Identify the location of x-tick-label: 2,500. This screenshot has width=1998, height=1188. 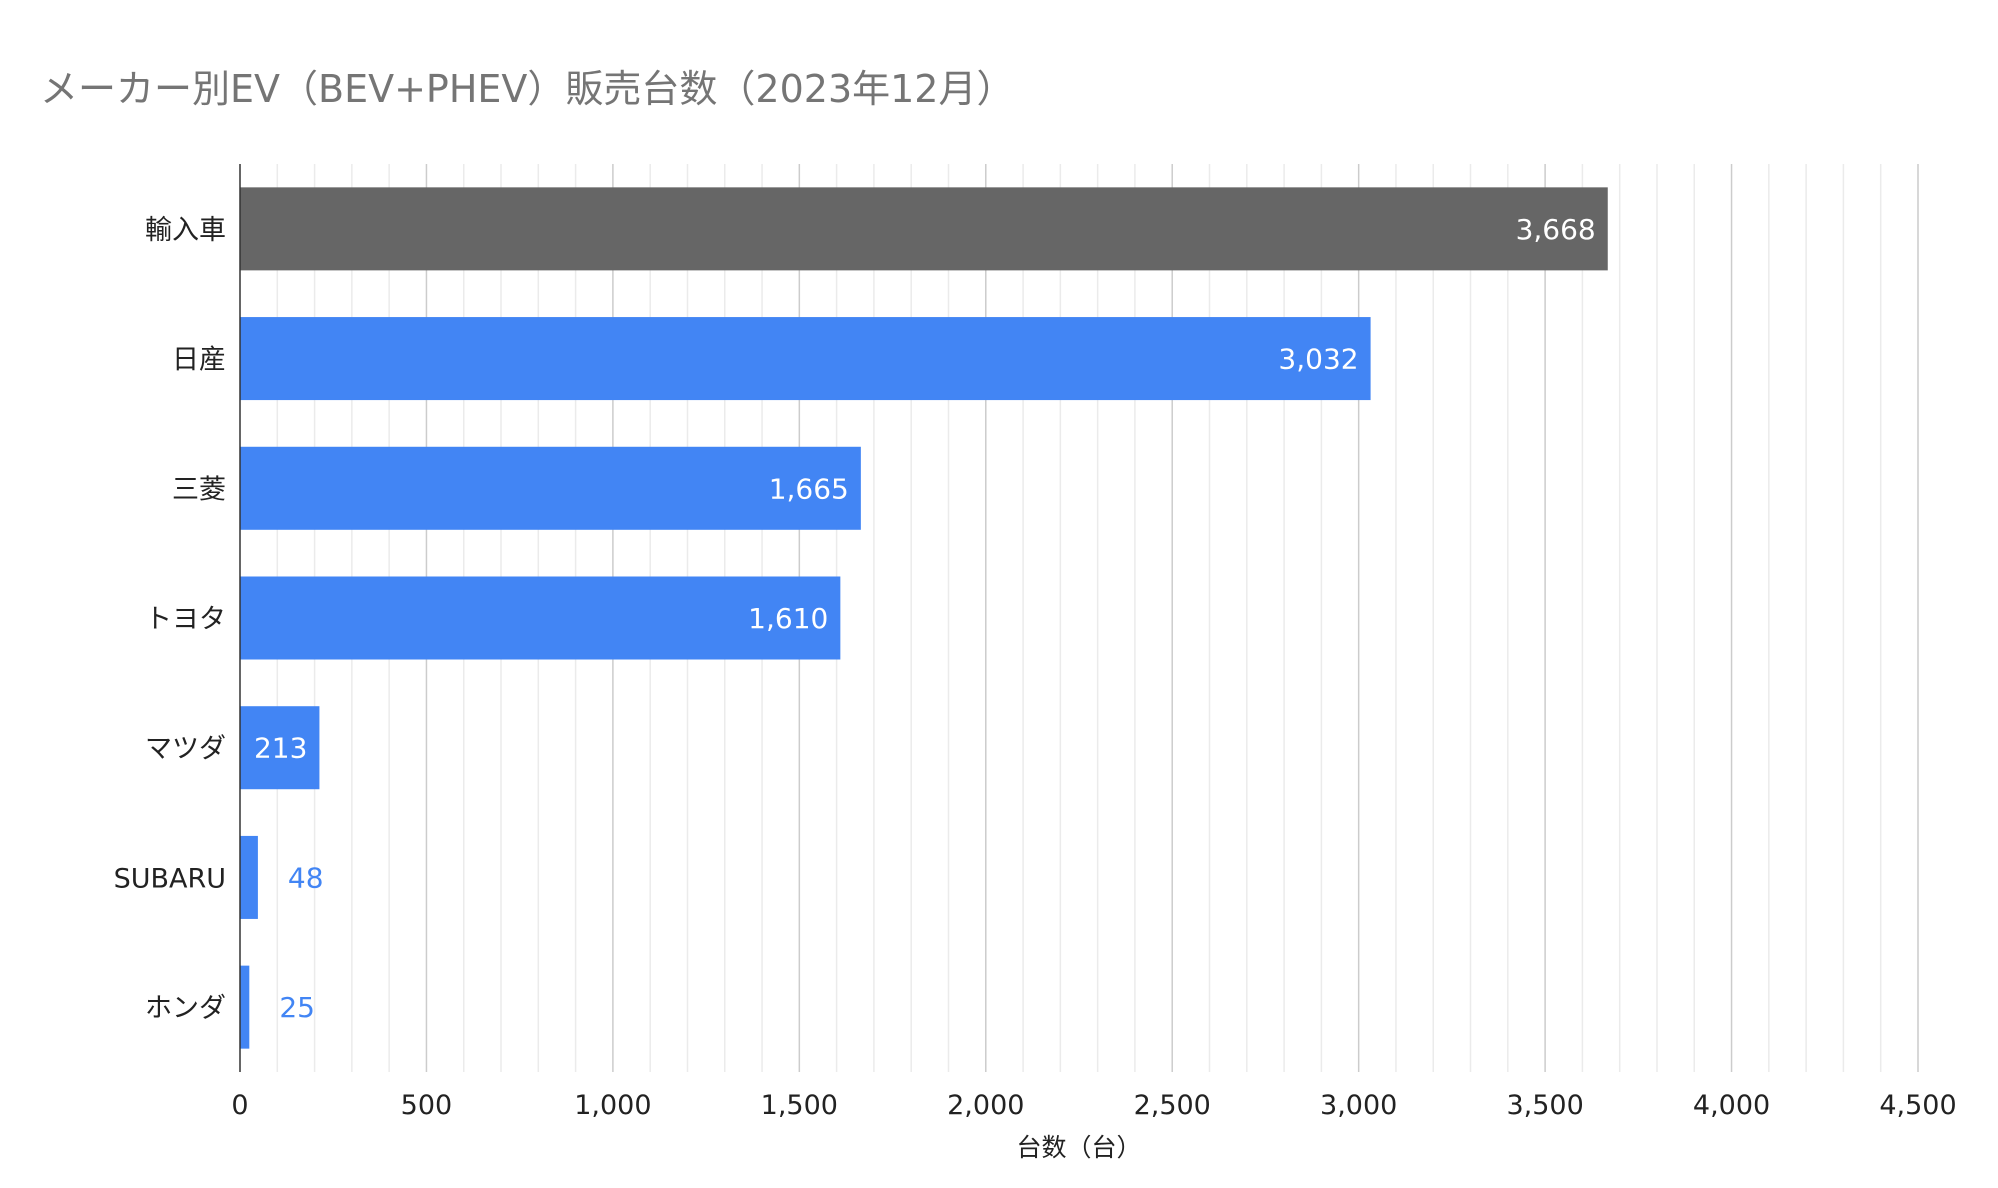
(1172, 1105).